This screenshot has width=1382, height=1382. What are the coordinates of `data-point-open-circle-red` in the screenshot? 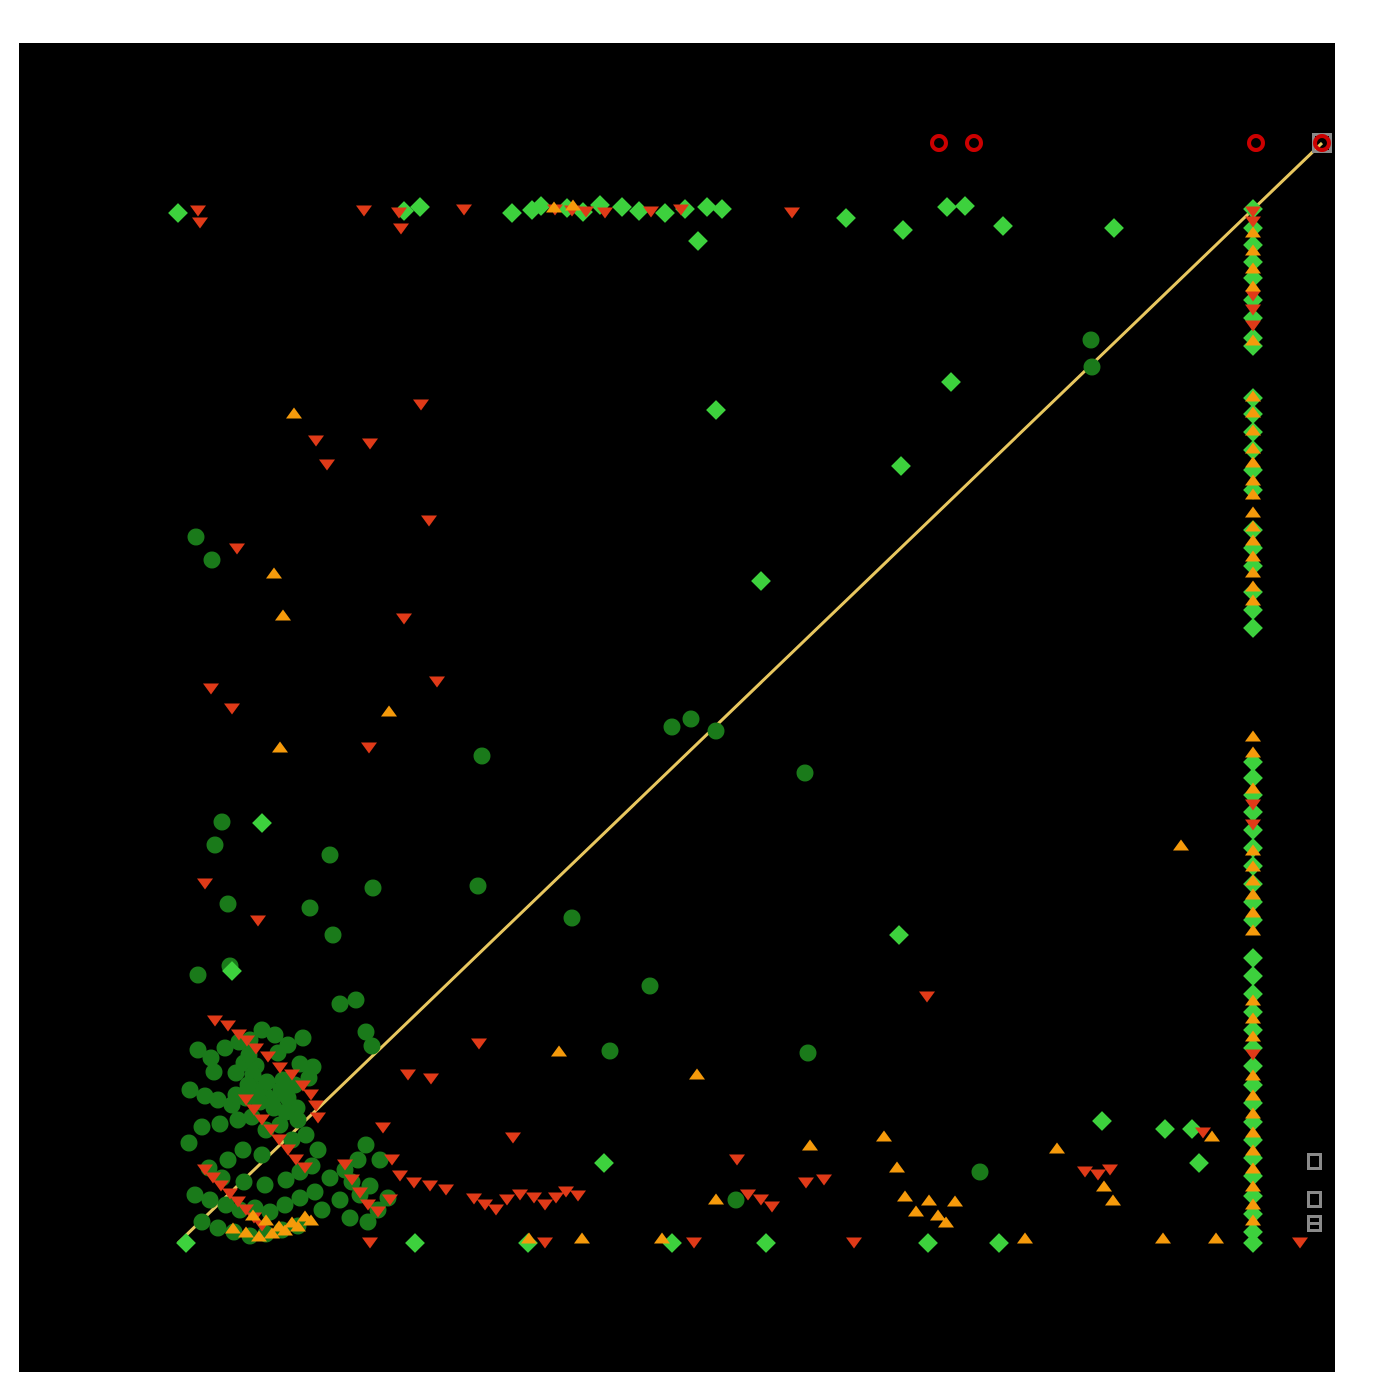 It's located at (1322, 143).